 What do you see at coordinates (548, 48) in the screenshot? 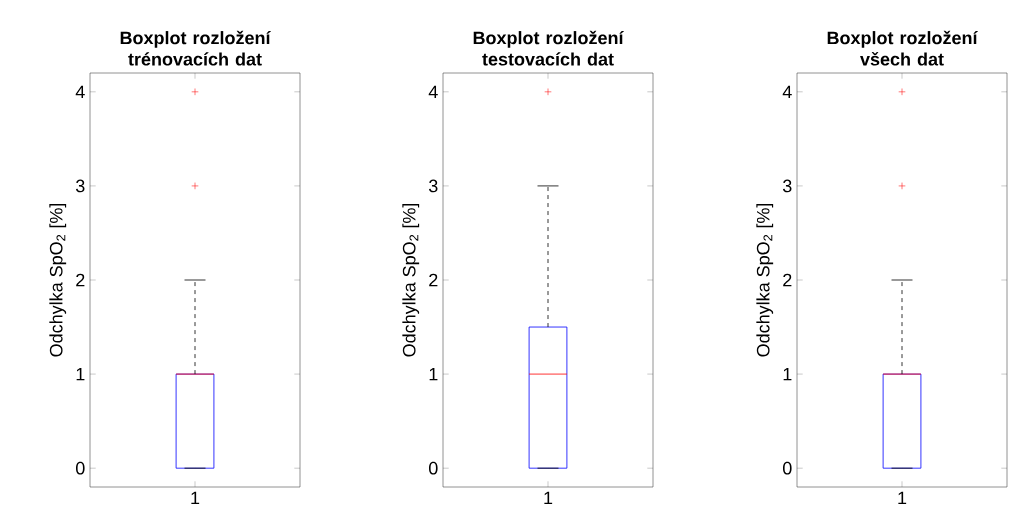
I see `chart-title: Boxplot rozložení testovacích dat` at bounding box center [548, 48].